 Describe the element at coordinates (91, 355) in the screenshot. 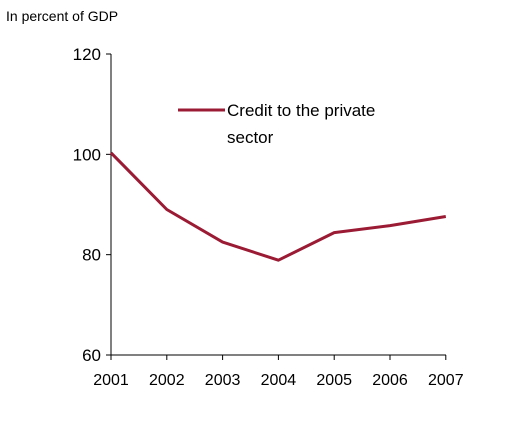

I see `y-tick-label: 60` at that location.